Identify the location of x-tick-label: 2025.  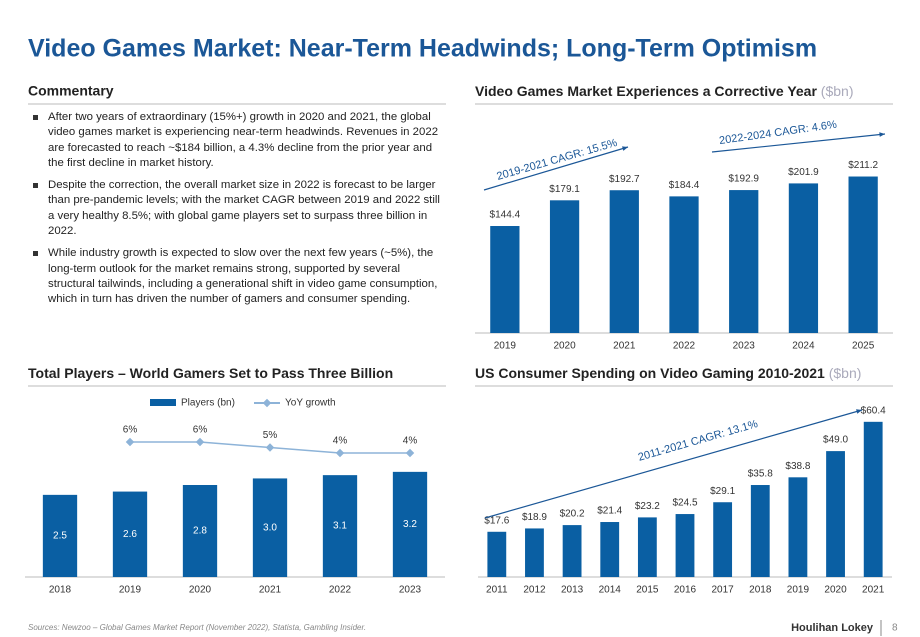
(863, 346).